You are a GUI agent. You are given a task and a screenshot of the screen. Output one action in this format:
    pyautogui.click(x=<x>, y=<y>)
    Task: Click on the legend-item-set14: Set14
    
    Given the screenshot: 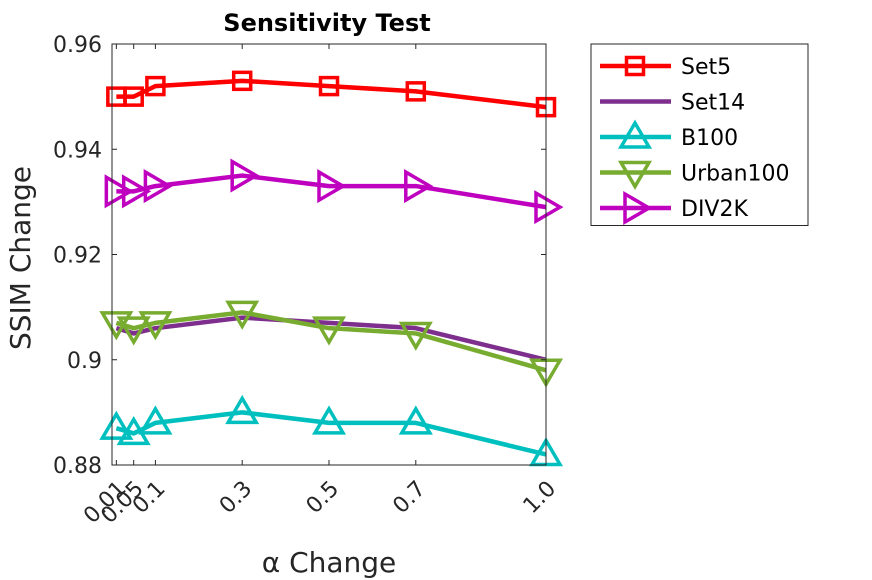 What is the action you would take?
    pyautogui.click(x=672, y=103)
    